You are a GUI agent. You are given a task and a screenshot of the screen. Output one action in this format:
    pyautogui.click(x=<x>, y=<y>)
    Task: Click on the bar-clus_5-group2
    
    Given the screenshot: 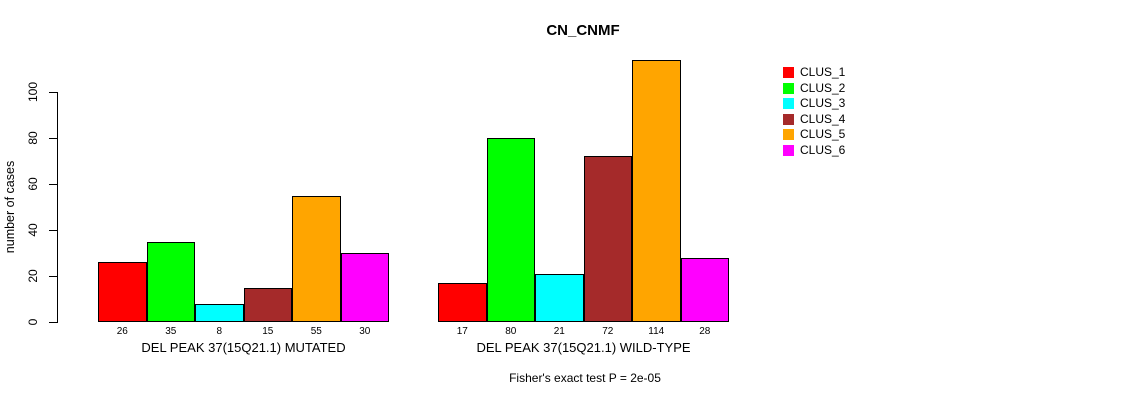 What is the action you would take?
    pyautogui.click(x=656, y=190)
    